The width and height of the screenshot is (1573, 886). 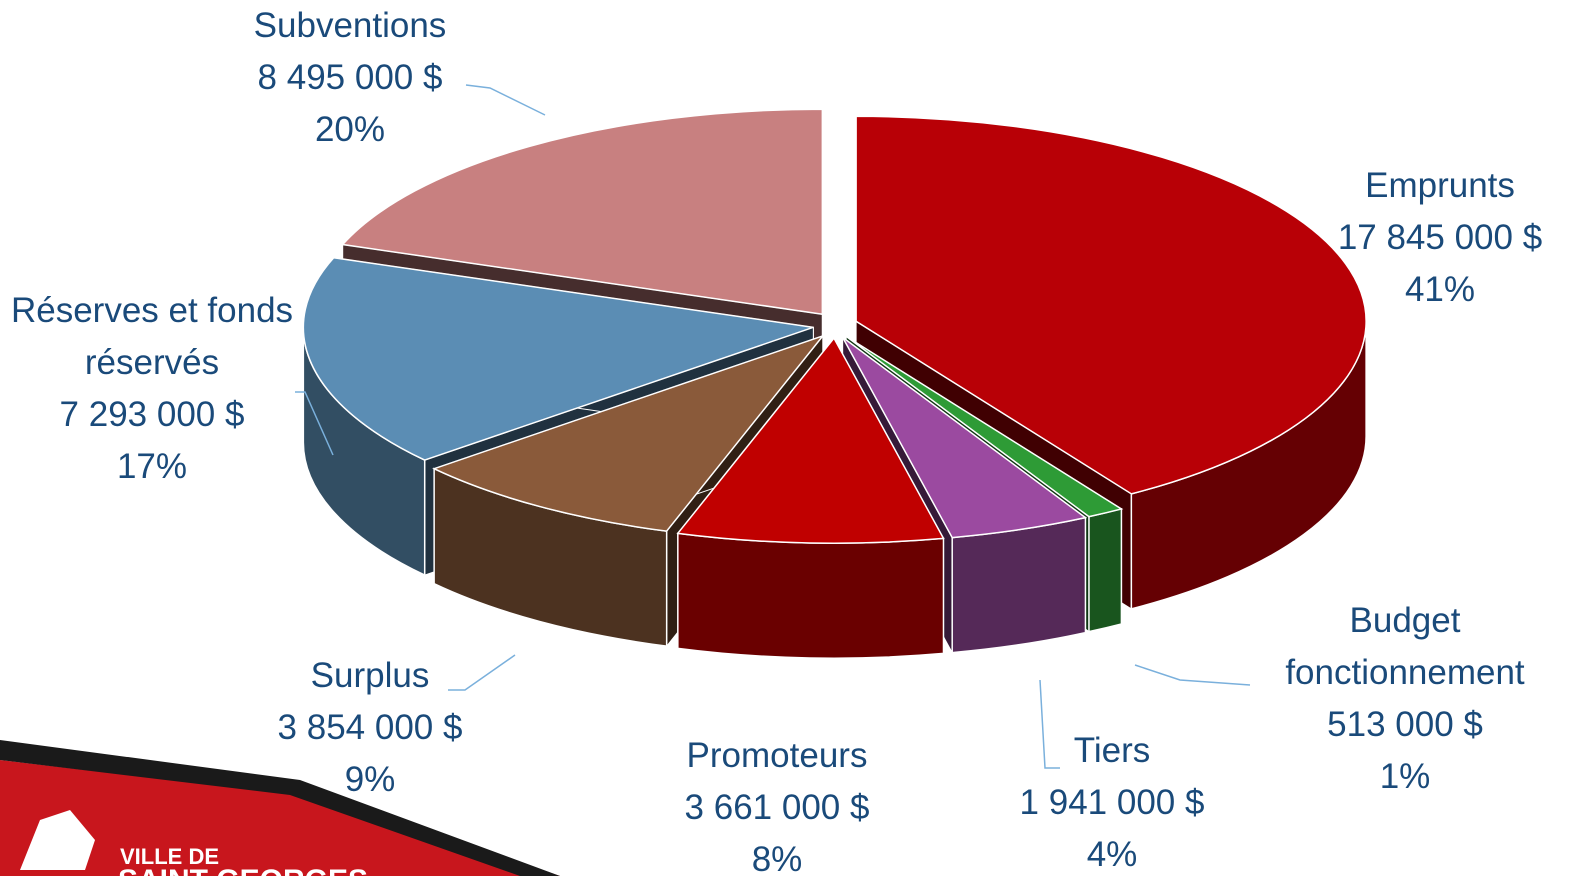 I want to click on label-value: 513 000 $, so click(x=1405, y=724).